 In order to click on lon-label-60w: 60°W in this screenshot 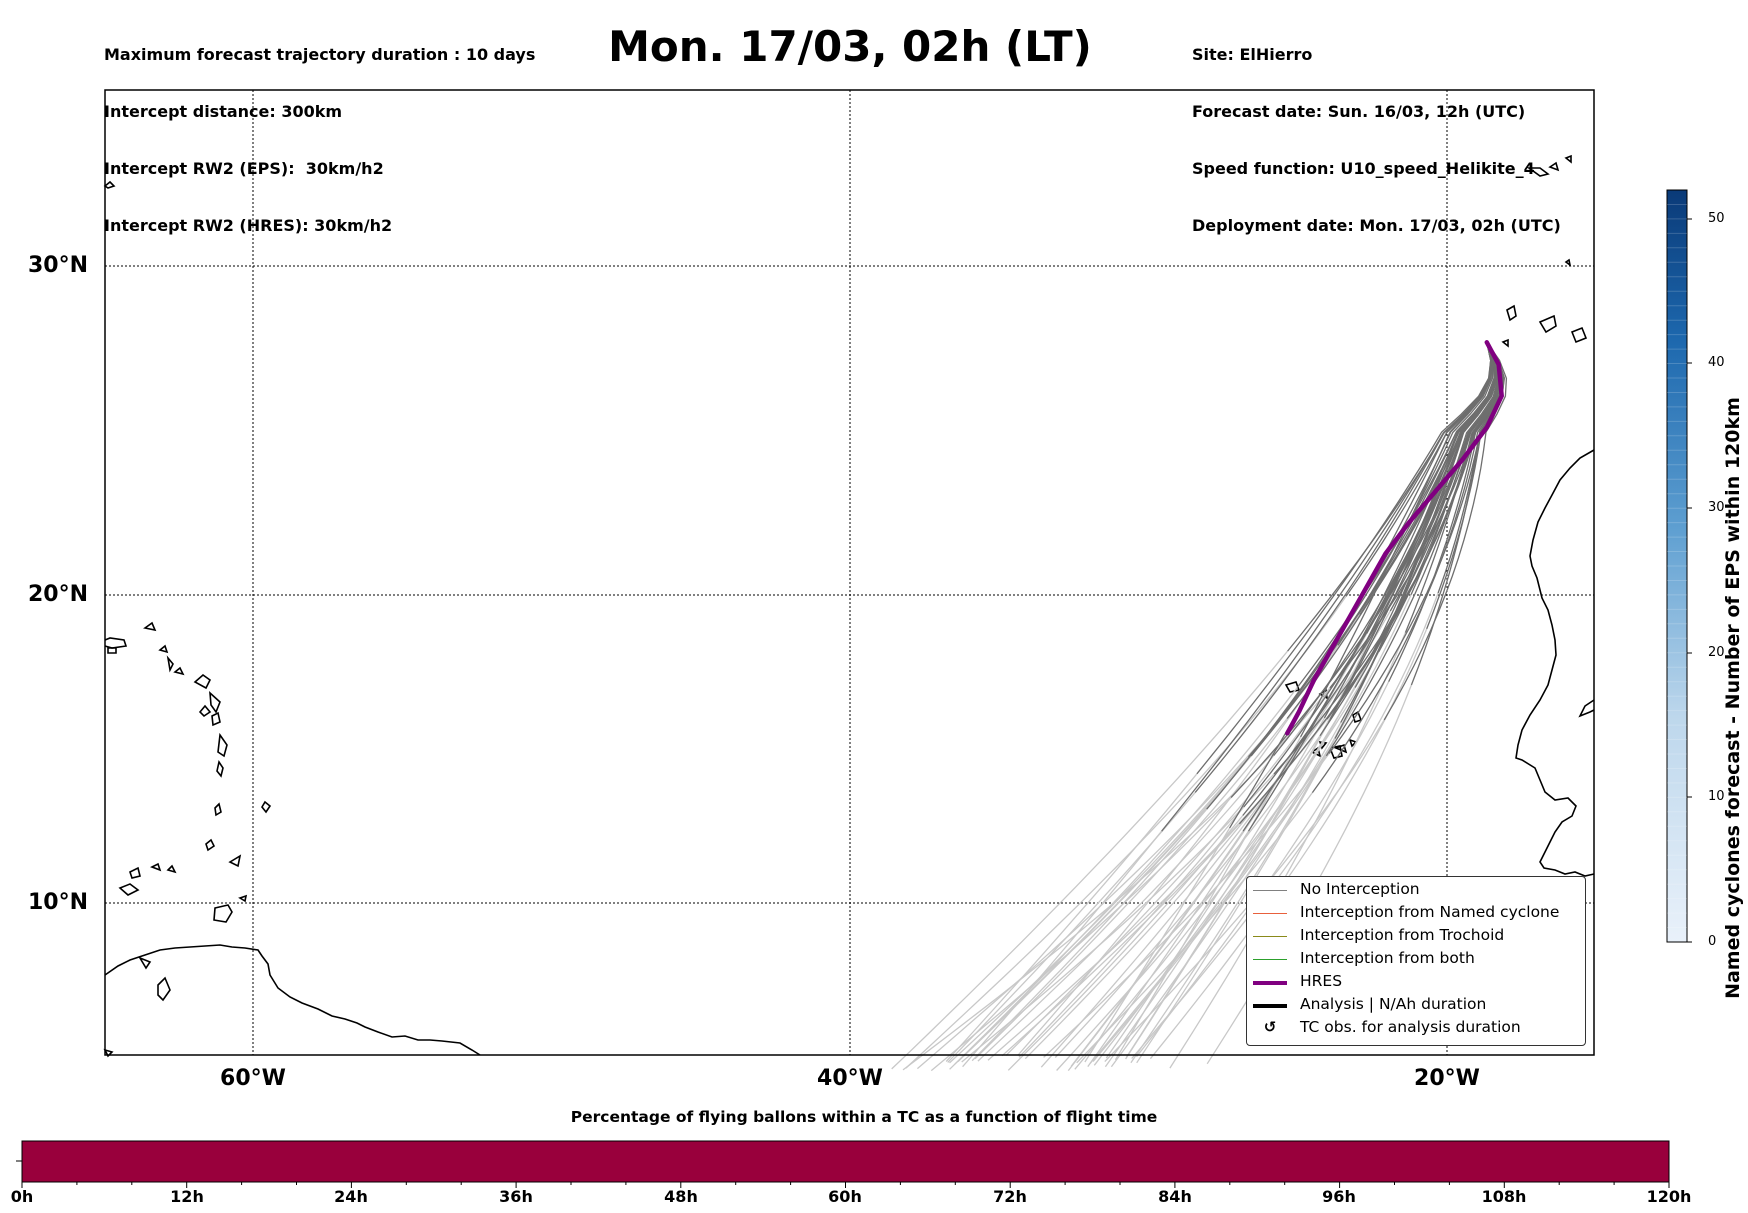, I will do `click(253, 1078)`.